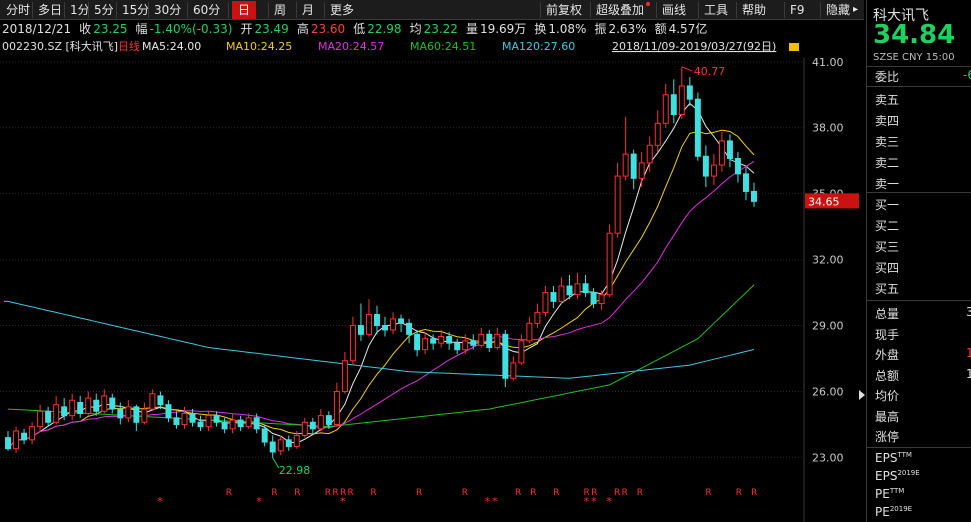 Image resolution: width=971 pixels, height=522 pixels. I want to click on lock-icon, so click(794, 47).